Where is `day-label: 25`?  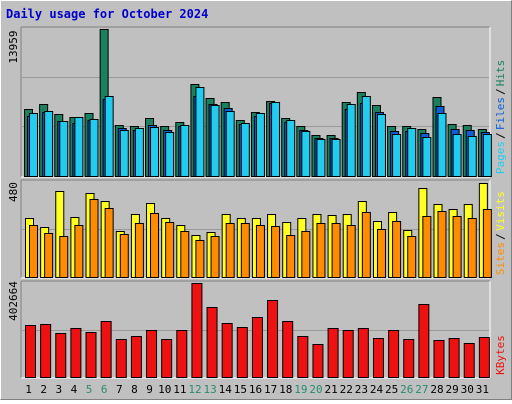 day-label: 25 is located at coordinates (391, 389).